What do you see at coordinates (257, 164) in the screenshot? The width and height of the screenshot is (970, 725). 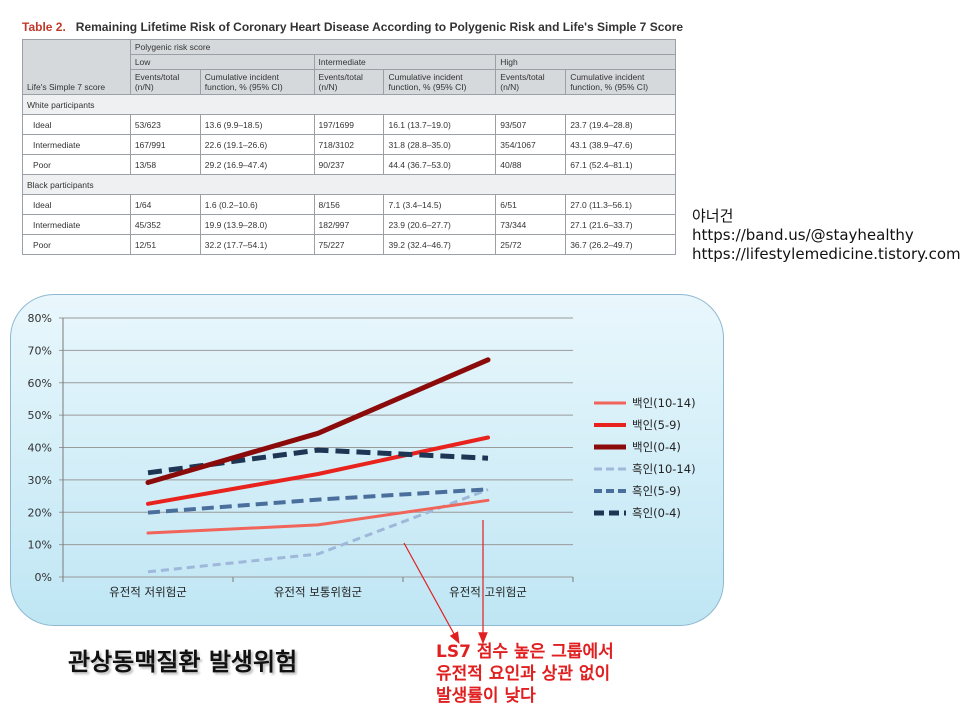 I see `table-cell: 29.2 (16.9–47.4)` at bounding box center [257, 164].